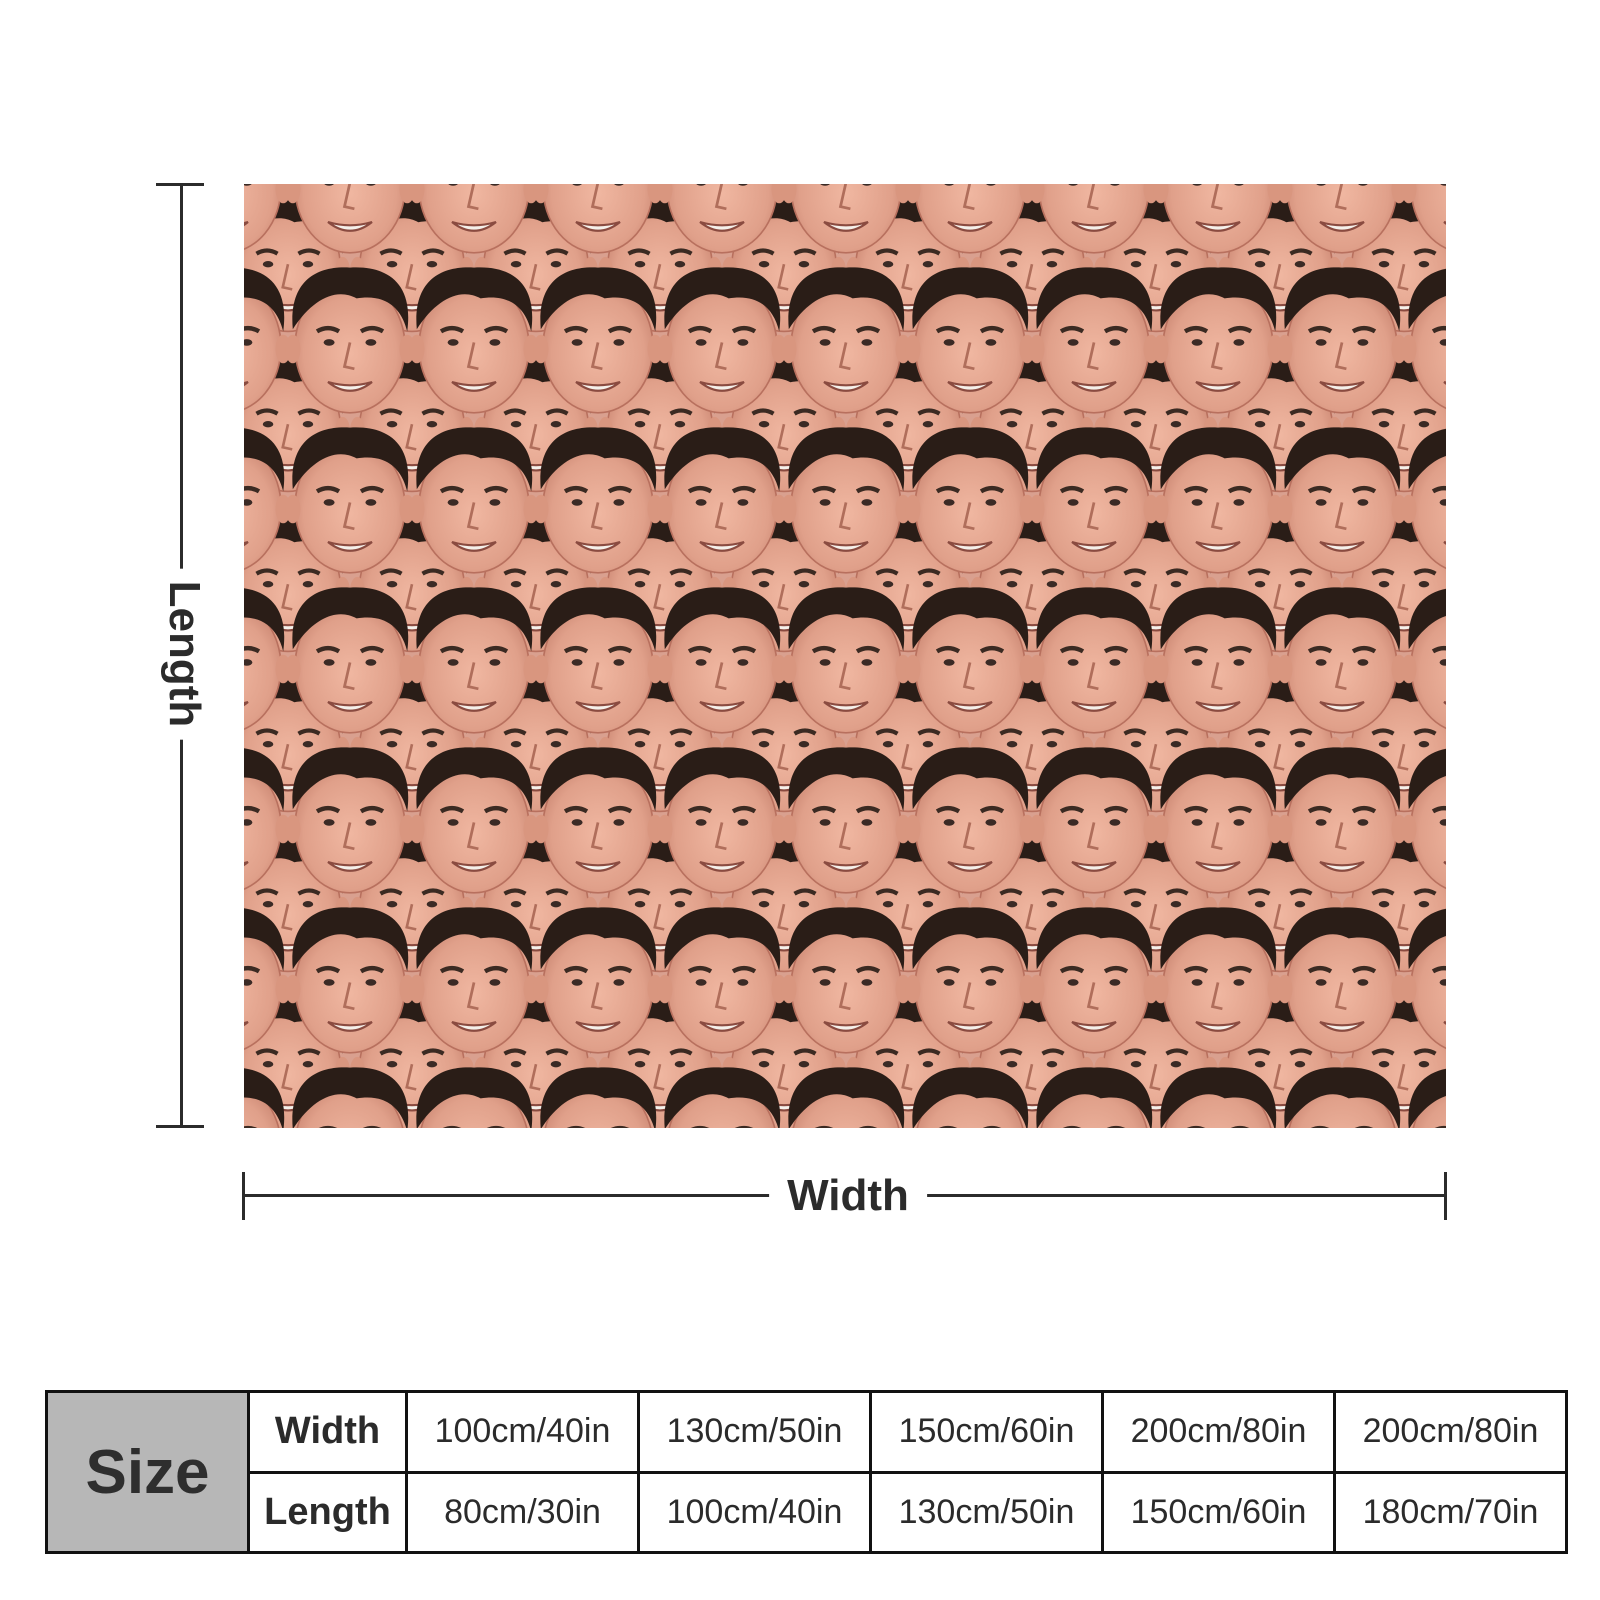  Describe the element at coordinates (522, 1512) in the screenshot. I see `length-value-cell: 80cm/30in` at that location.